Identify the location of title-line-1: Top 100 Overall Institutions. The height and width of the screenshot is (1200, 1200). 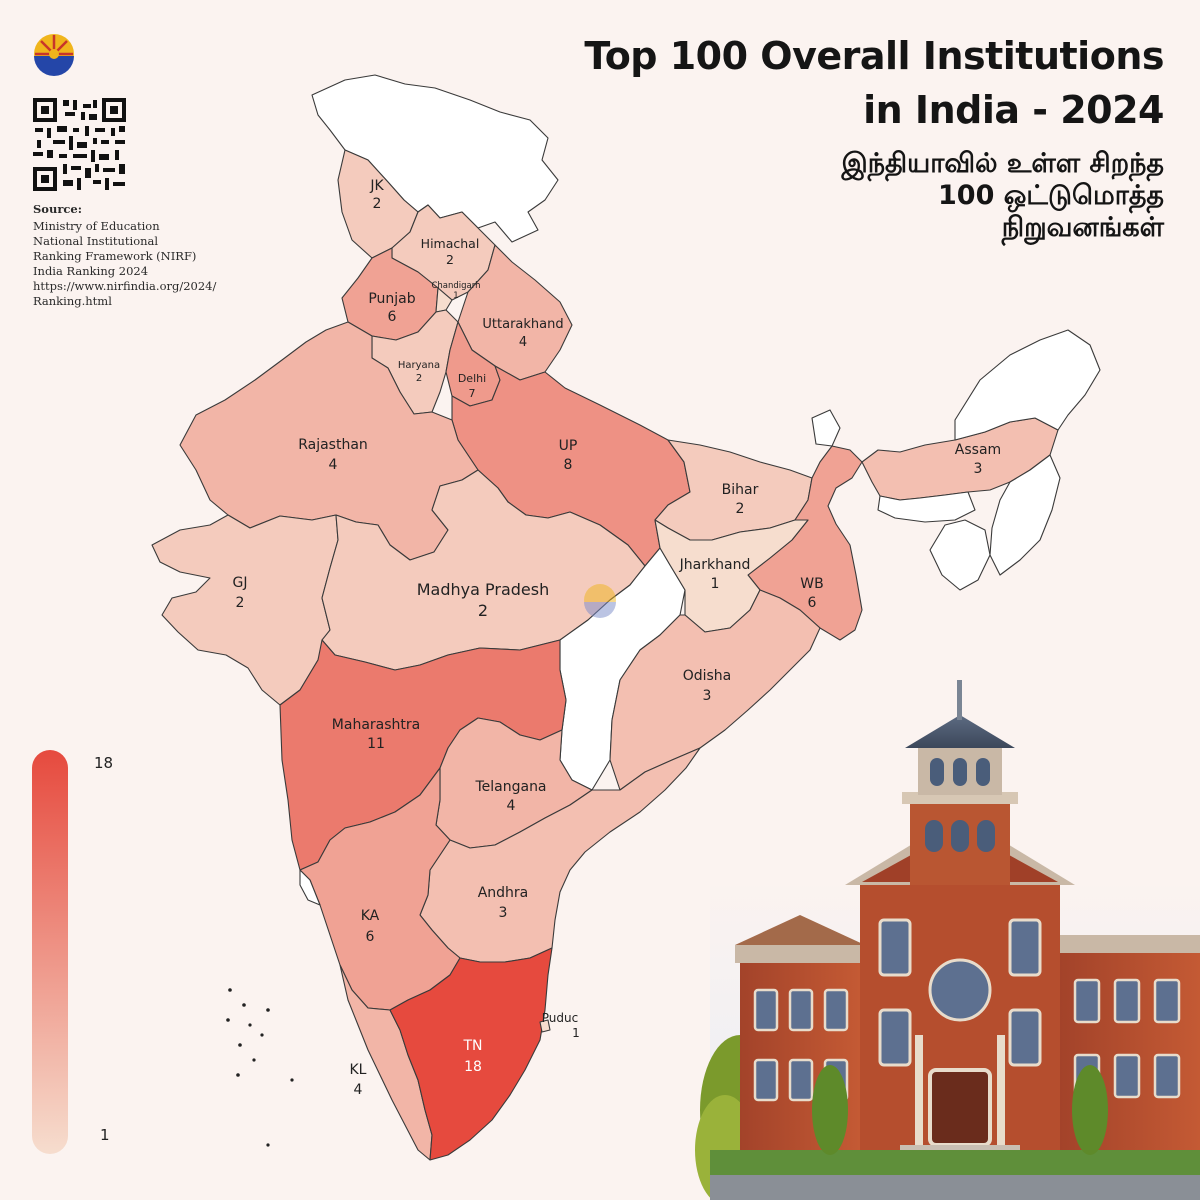
(874, 56).